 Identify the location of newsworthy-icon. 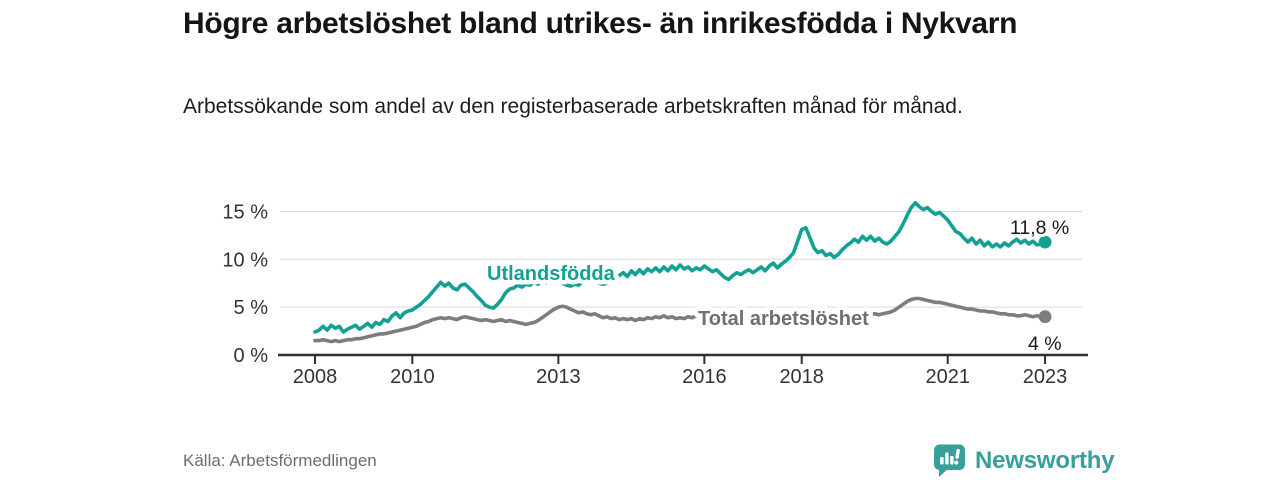
(949, 460).